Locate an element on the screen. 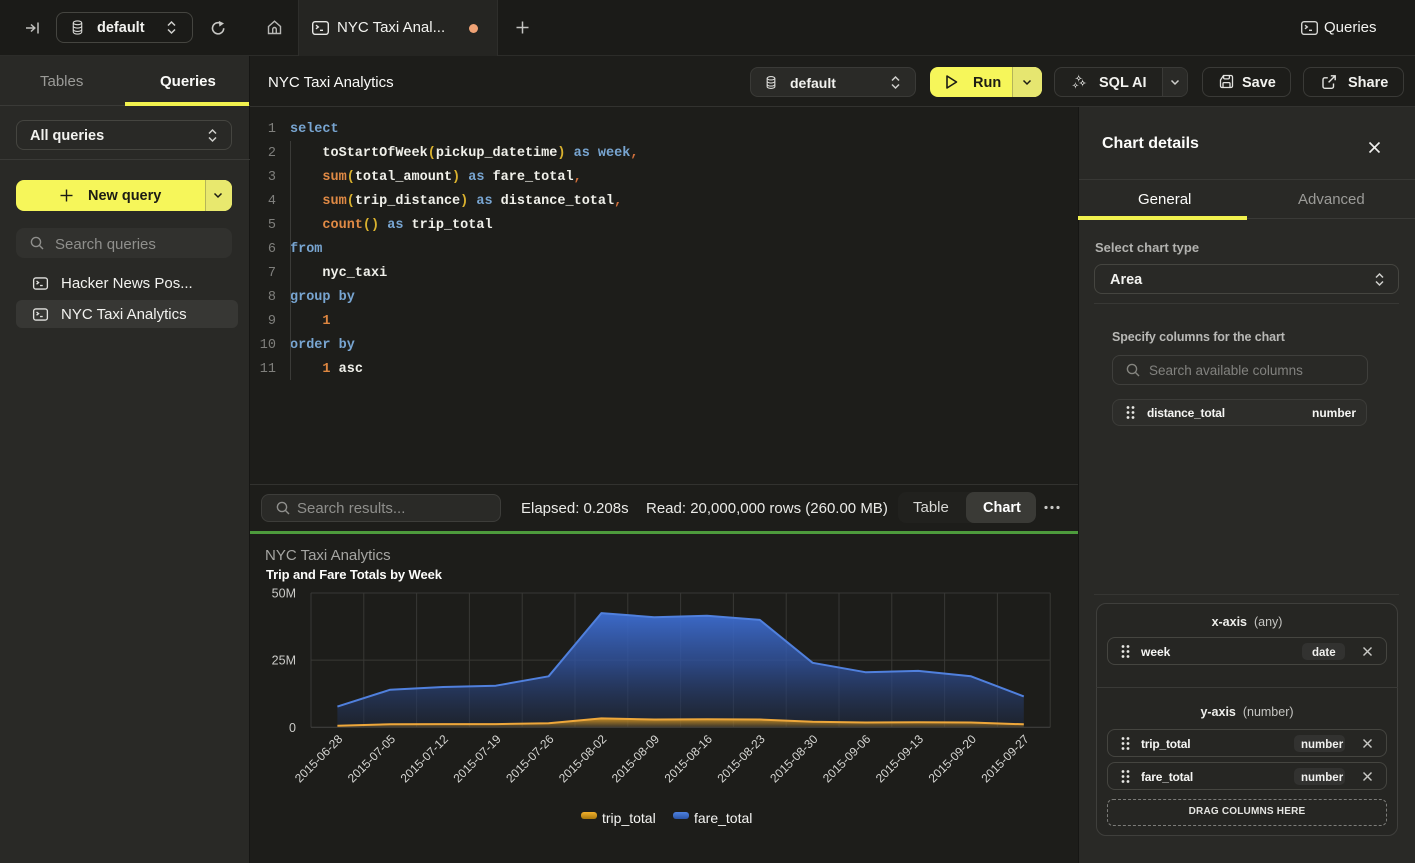 The width and height of the screenshot is (1415, 863). svg-text: trip_total is located at coordinates (629, 818).